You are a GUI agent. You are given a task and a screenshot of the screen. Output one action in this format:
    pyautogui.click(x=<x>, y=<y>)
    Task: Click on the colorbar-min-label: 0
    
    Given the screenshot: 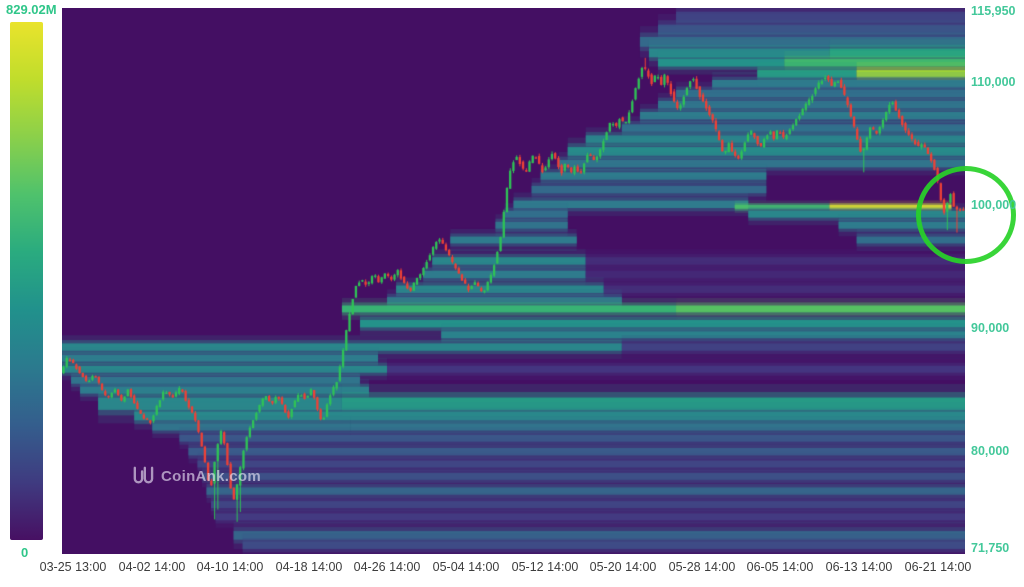 What is the action you would take?
    pyautogui.click(x=25, y=552)
    